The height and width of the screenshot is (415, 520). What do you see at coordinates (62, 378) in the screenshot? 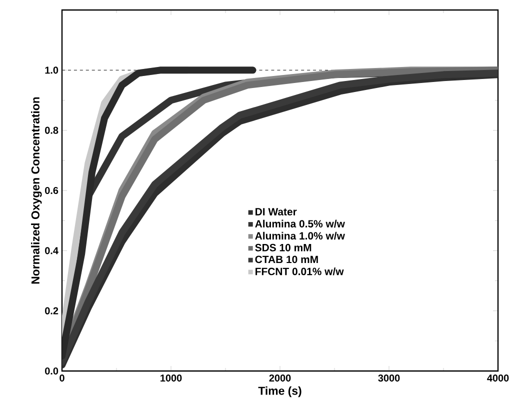
I see `x-tick-label: 0` at bounding box center [62, 378].